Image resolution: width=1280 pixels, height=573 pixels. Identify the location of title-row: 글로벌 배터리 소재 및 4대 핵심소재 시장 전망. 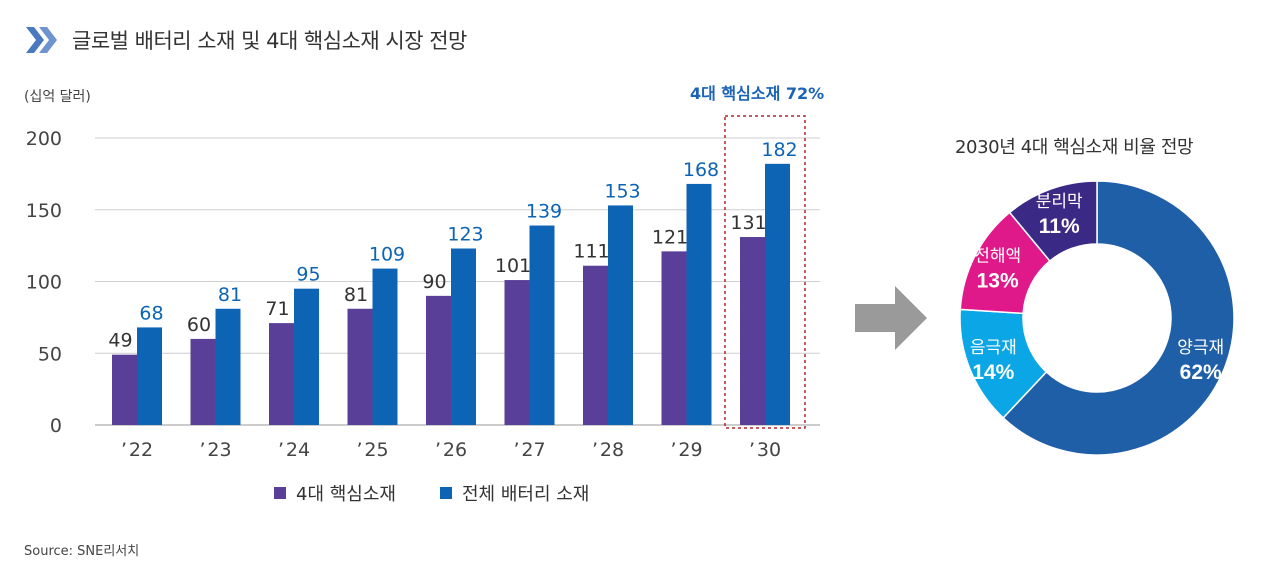
(245, 40).